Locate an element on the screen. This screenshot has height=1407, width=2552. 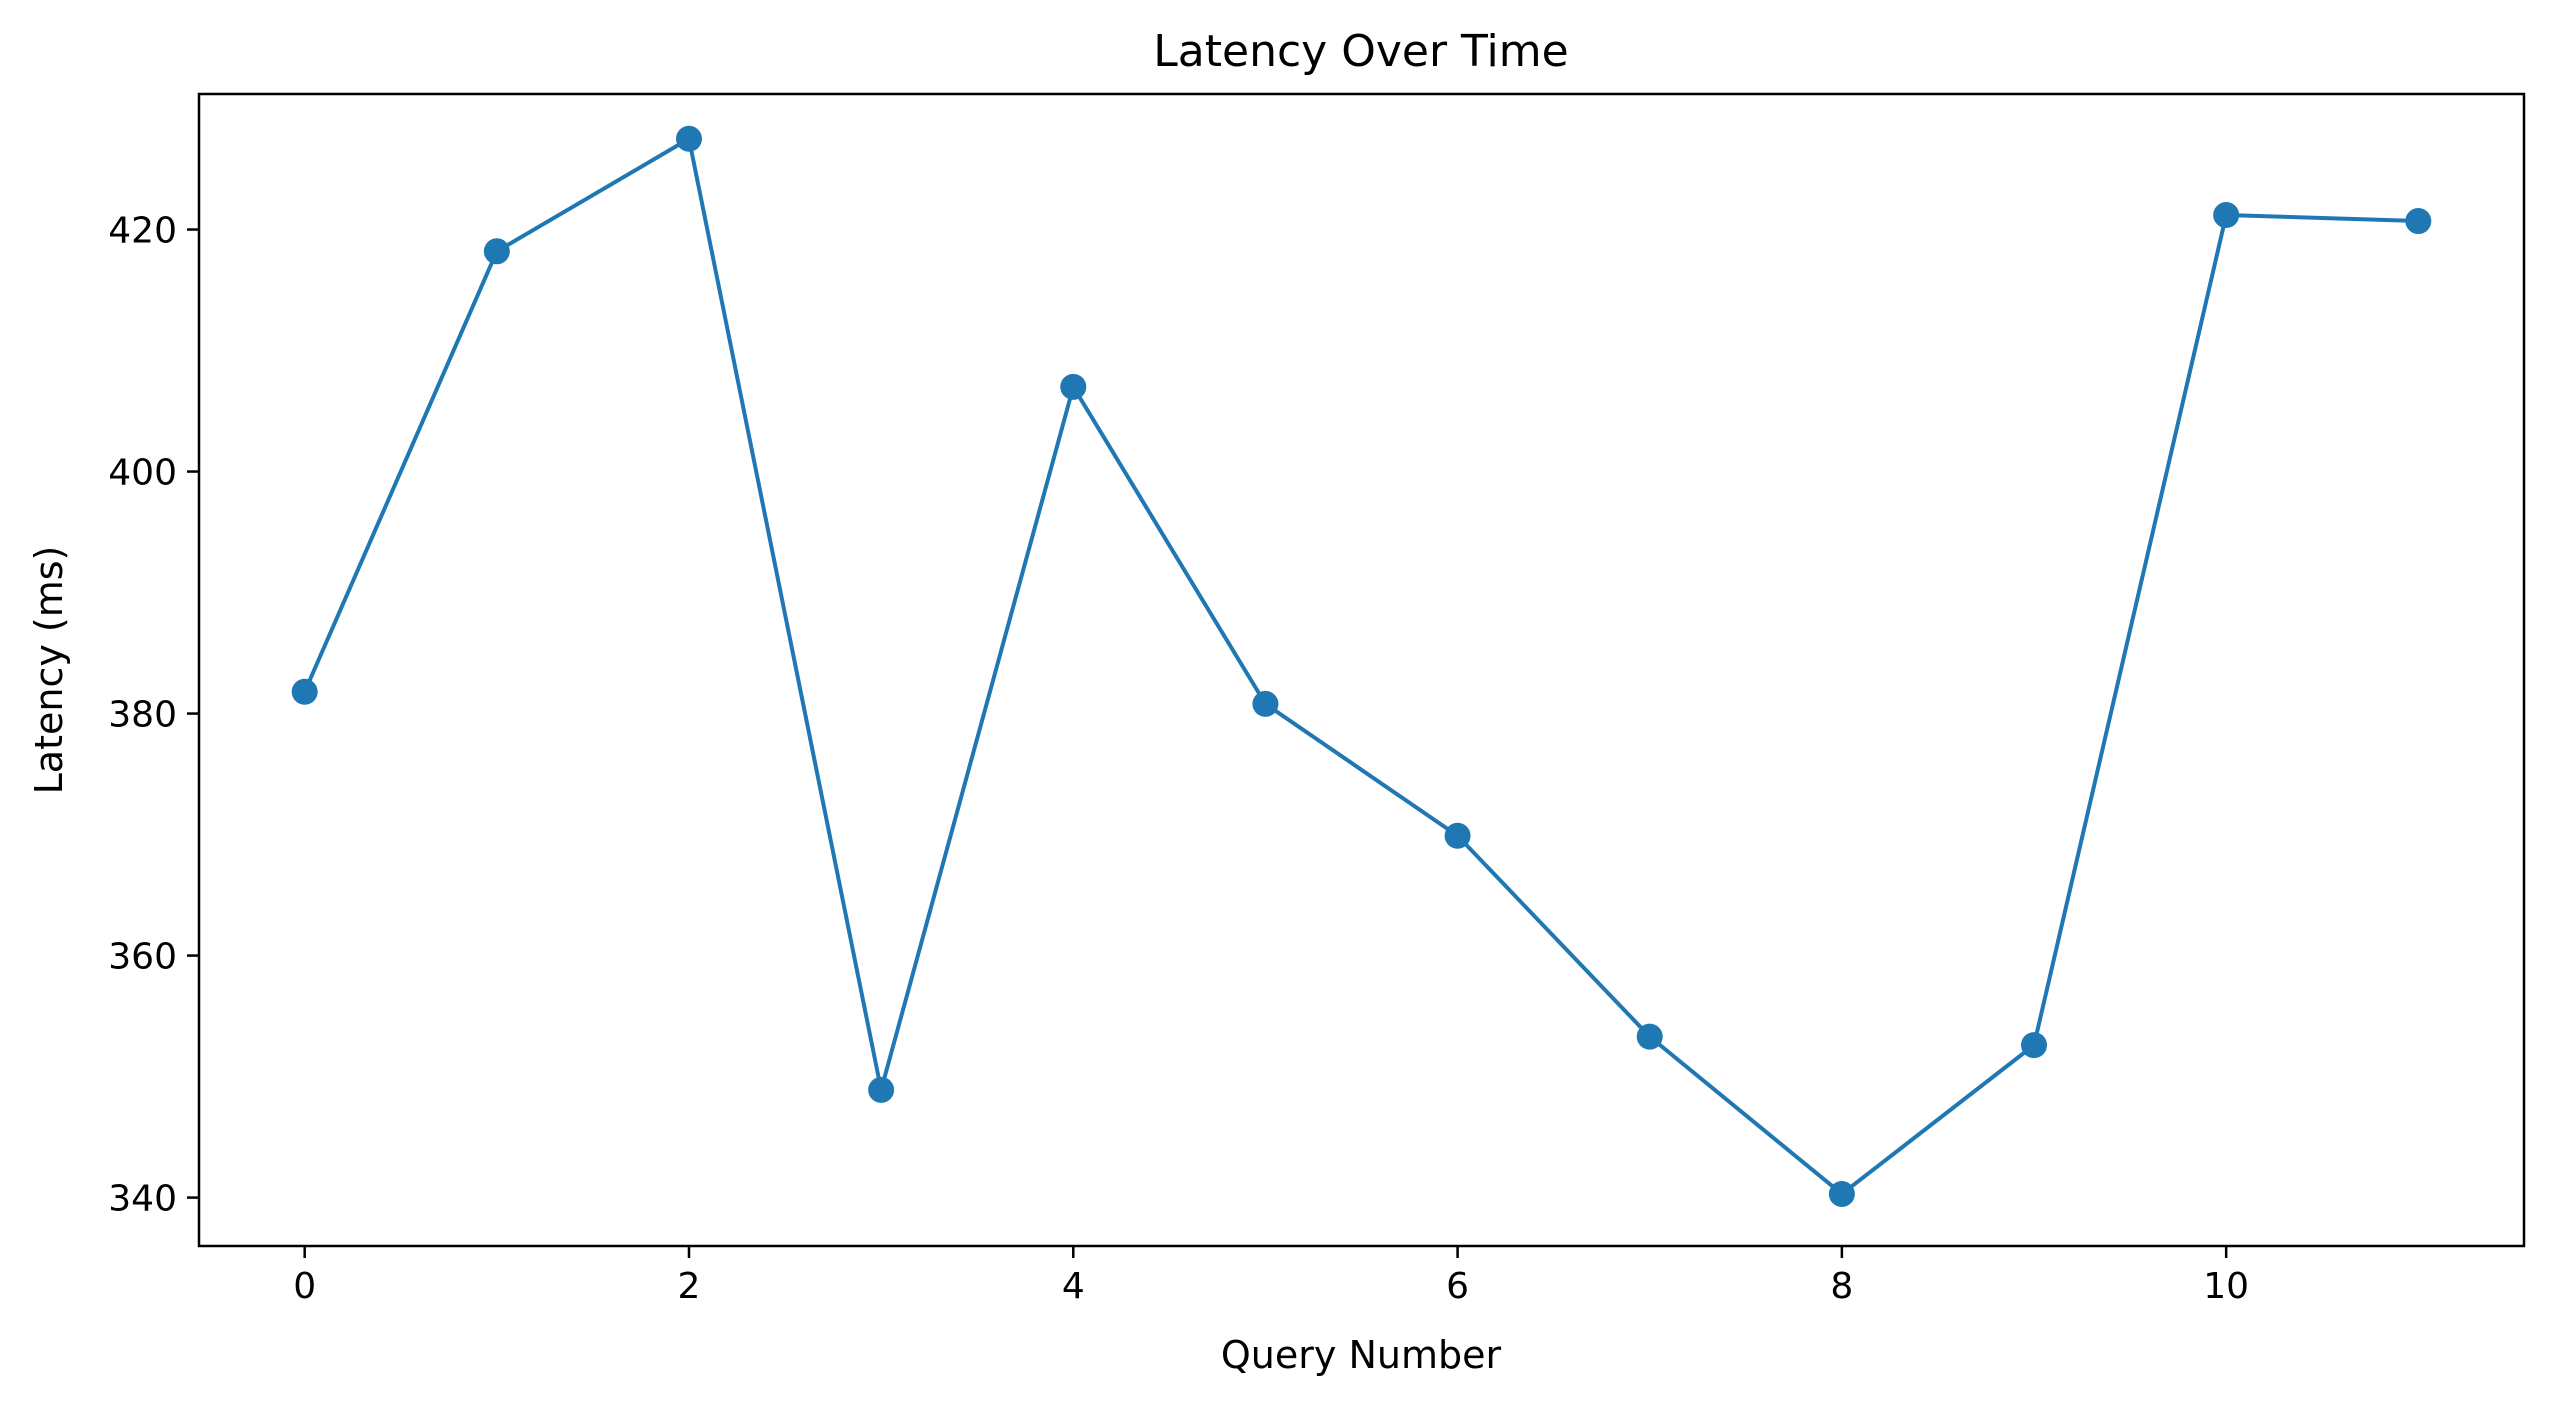
chart-title: Latency Over Time is located at coordinates (1360, 51).